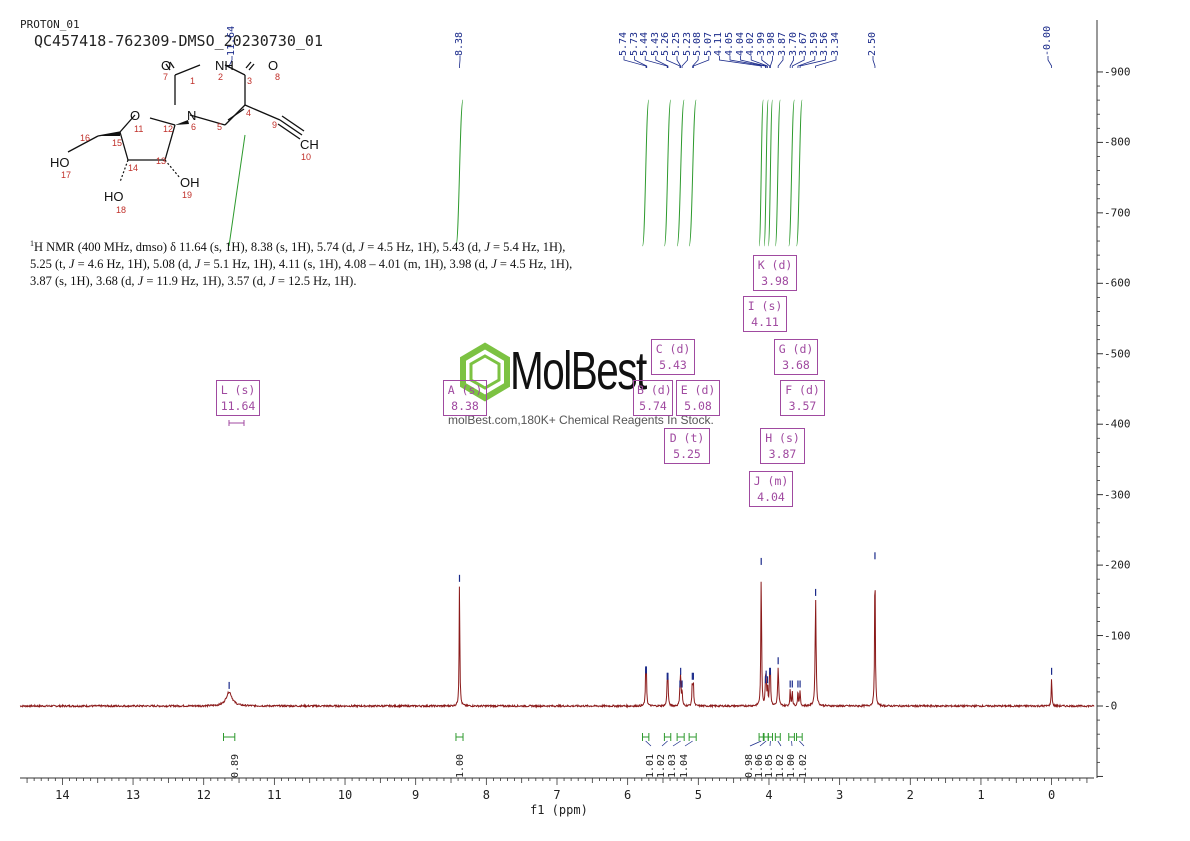  Describe the element at coordinates (166, 77) in the screenshot. I see `atom-number: 7` at that location.